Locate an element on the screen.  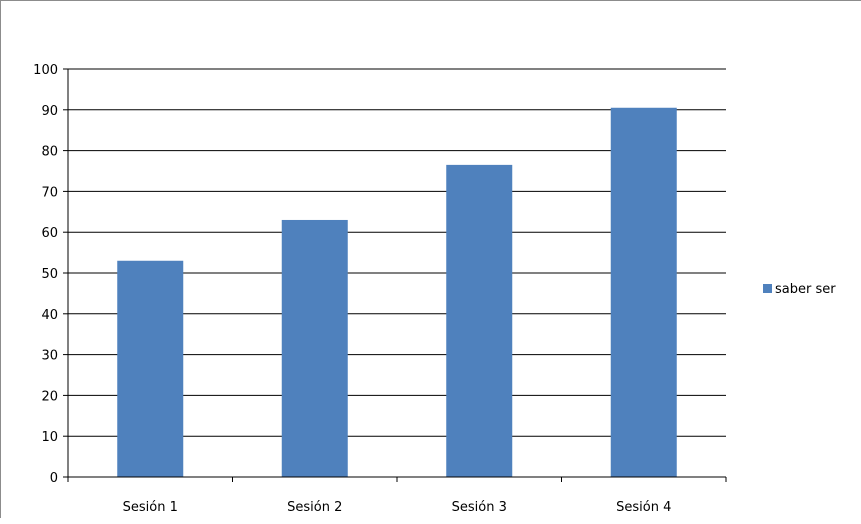
y-tick-label: 70 is located at coordinates (49, 192).